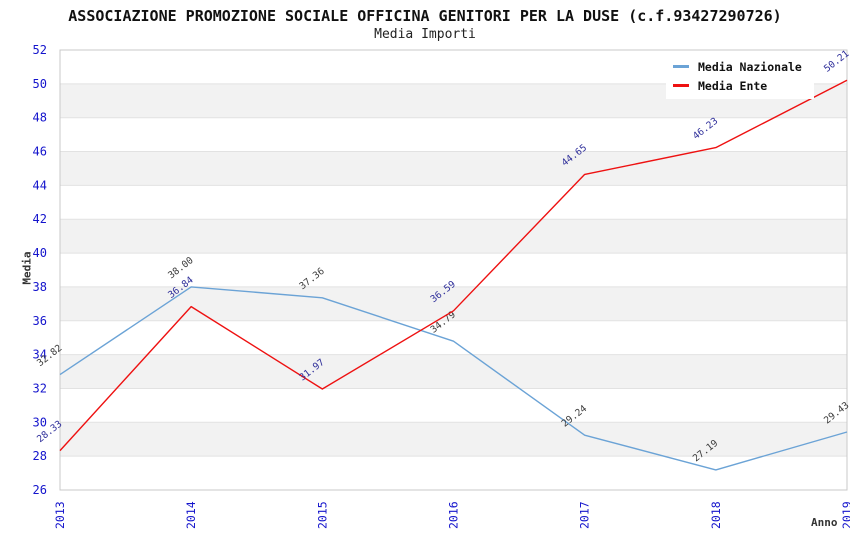 This screenshot has height=550, width=850. I want to click on x-tick-label: 2015, so click(322, 515).